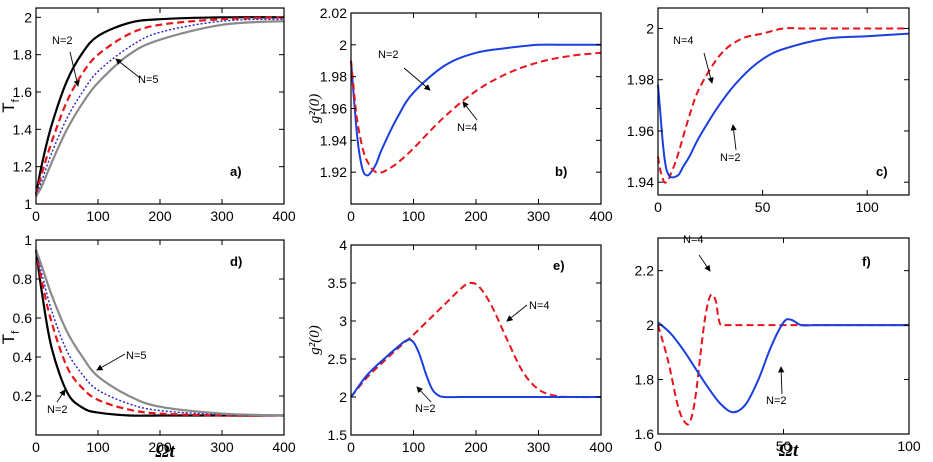 This screenshot has width=933, height=462. Describe the element at coordinates (98, 216) in the screenshot. I see `x-tick-label-a-1: 100` at that location.